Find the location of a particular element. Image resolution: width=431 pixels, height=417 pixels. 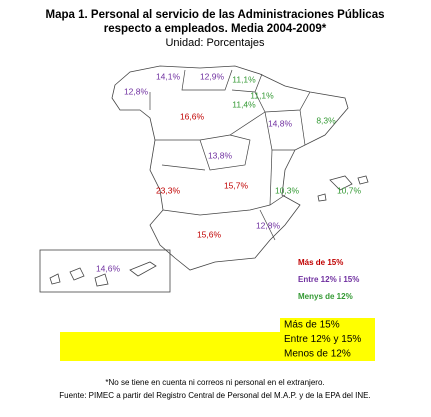

region-label: 23,3% is located at coordinates (168, 190).